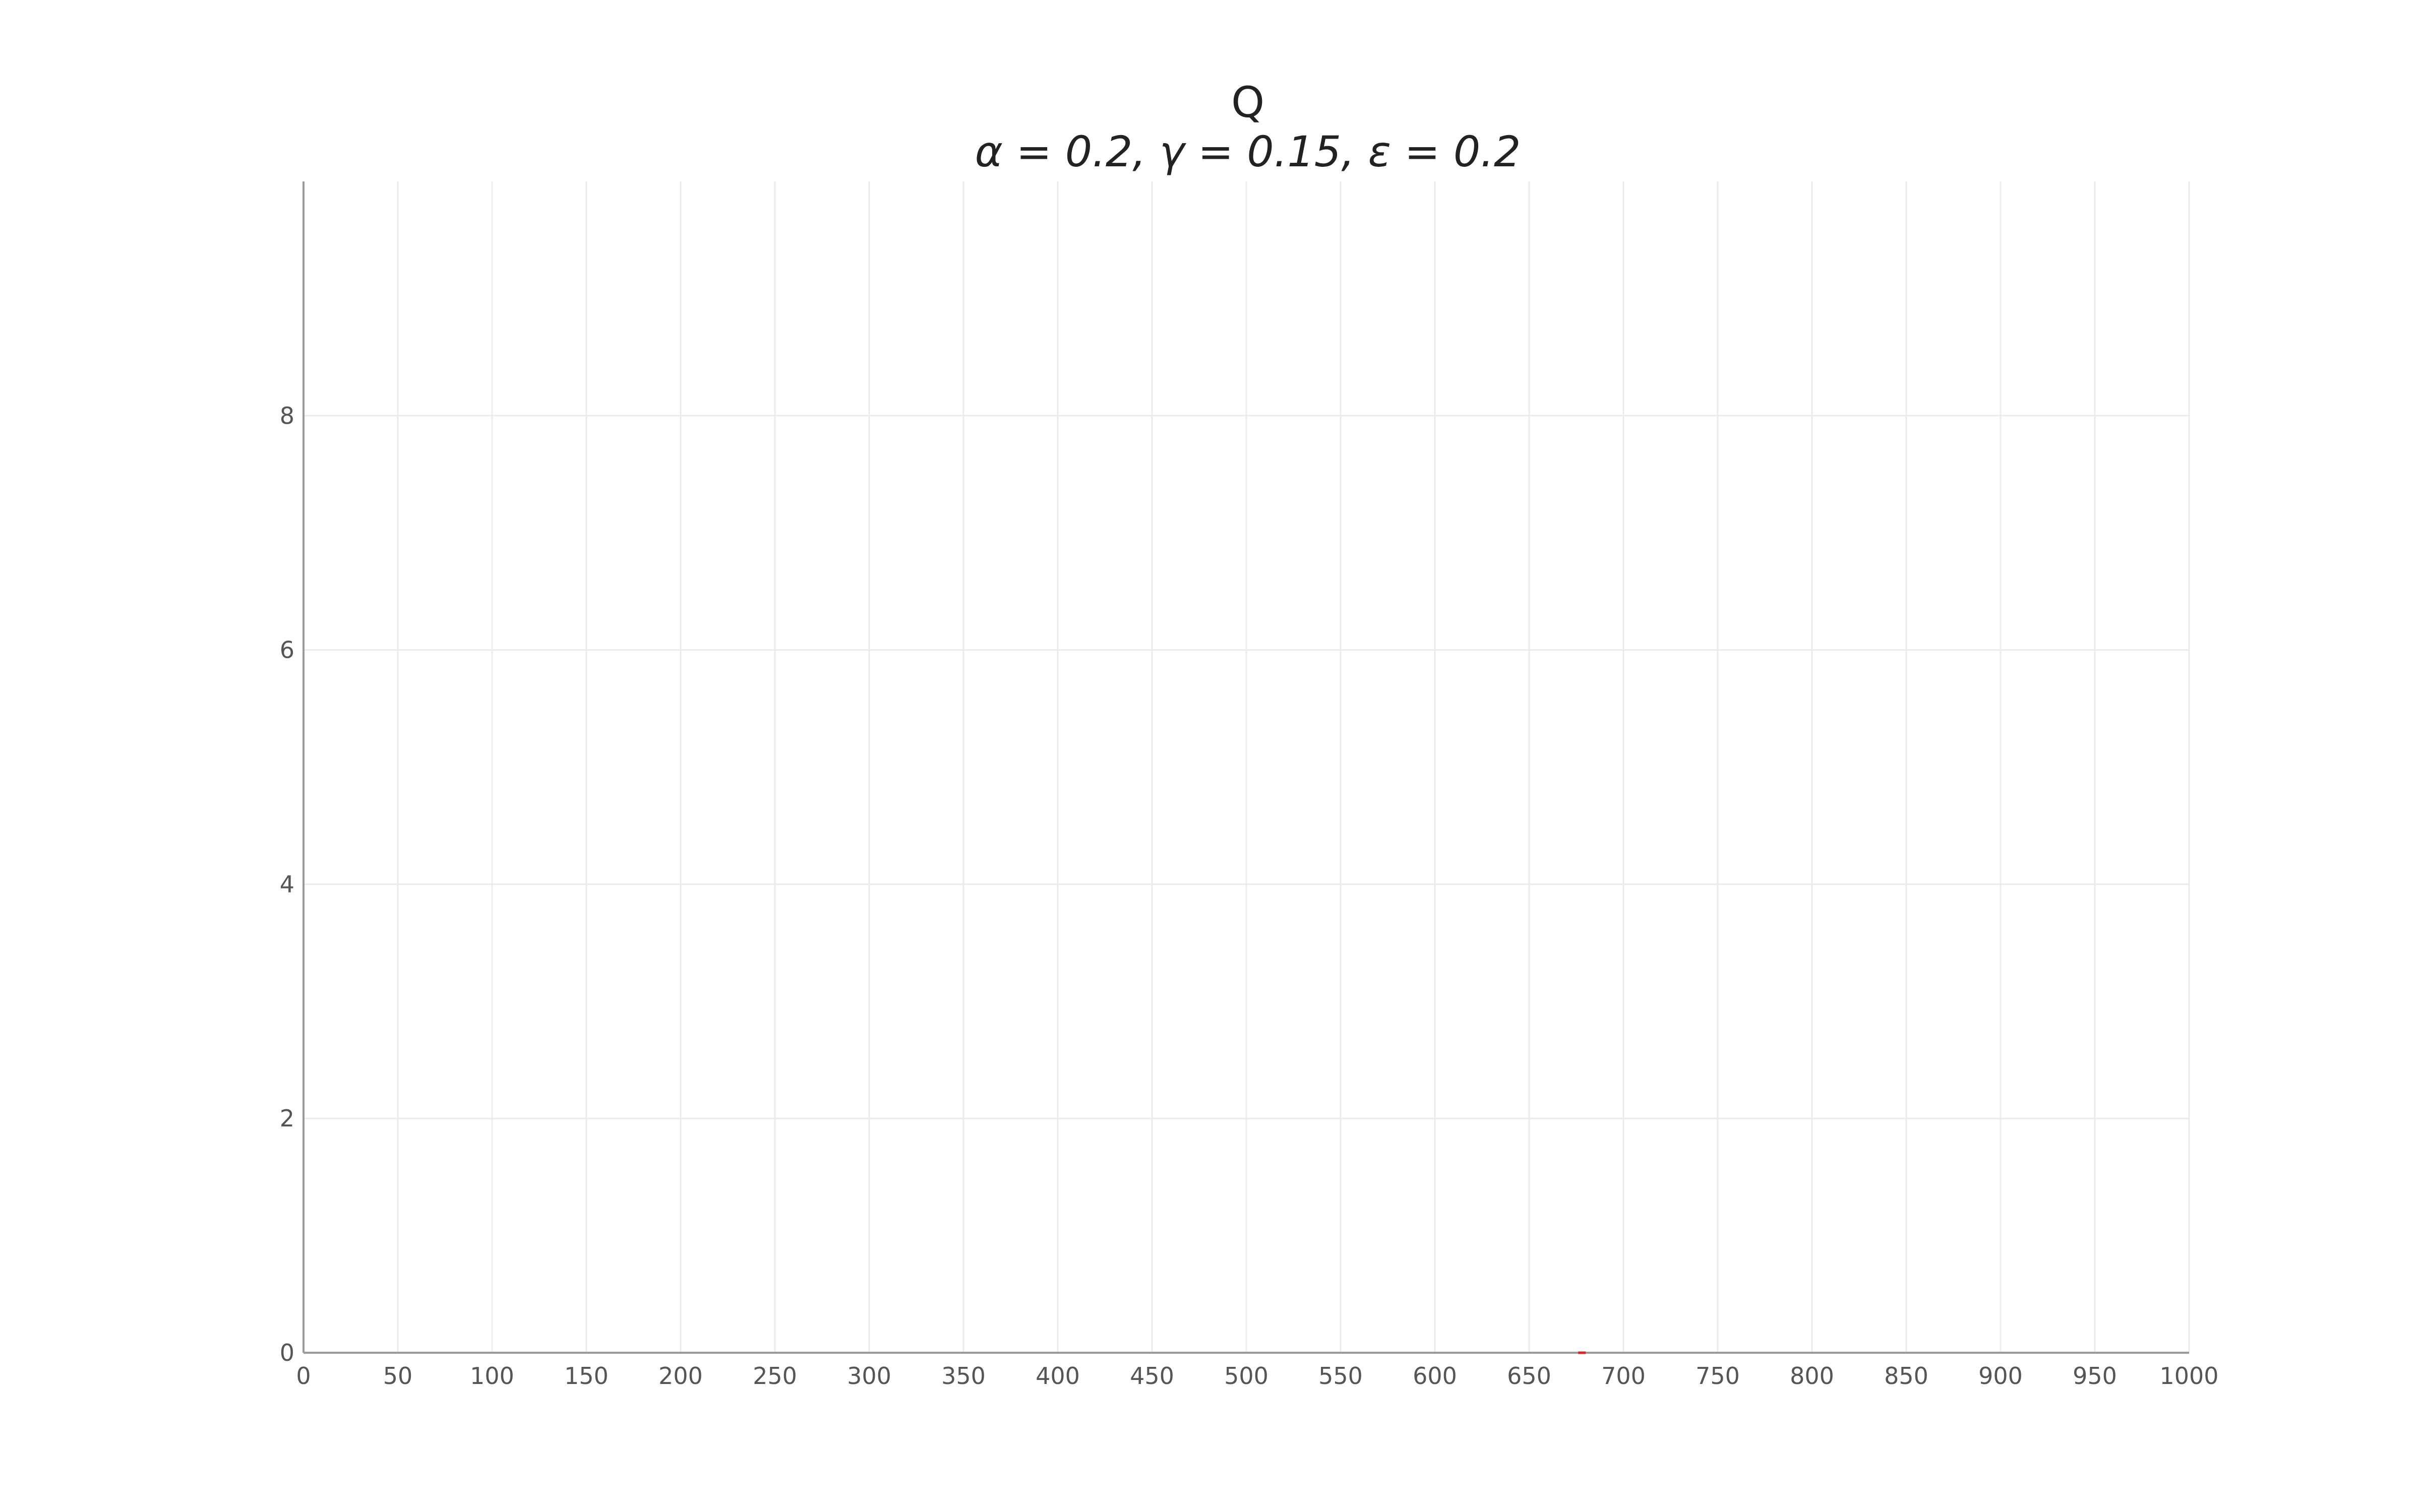  What do you see at coordinates (963, 1376) in the screenshot?
I see `x-tick-label: 350` at bounding box center [963, 1376].